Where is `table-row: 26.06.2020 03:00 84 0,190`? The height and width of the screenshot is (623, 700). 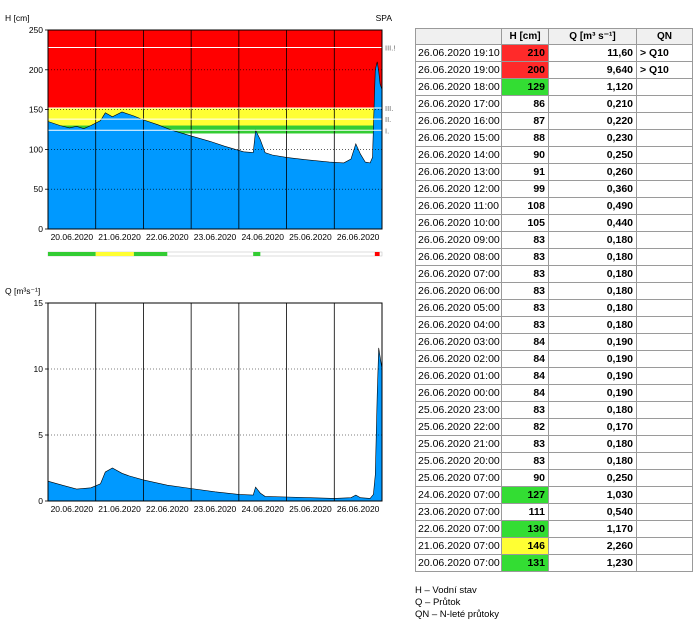 table-row: 26.06.2020 03:00 84 0,190 is located at coordinates (554, 342).